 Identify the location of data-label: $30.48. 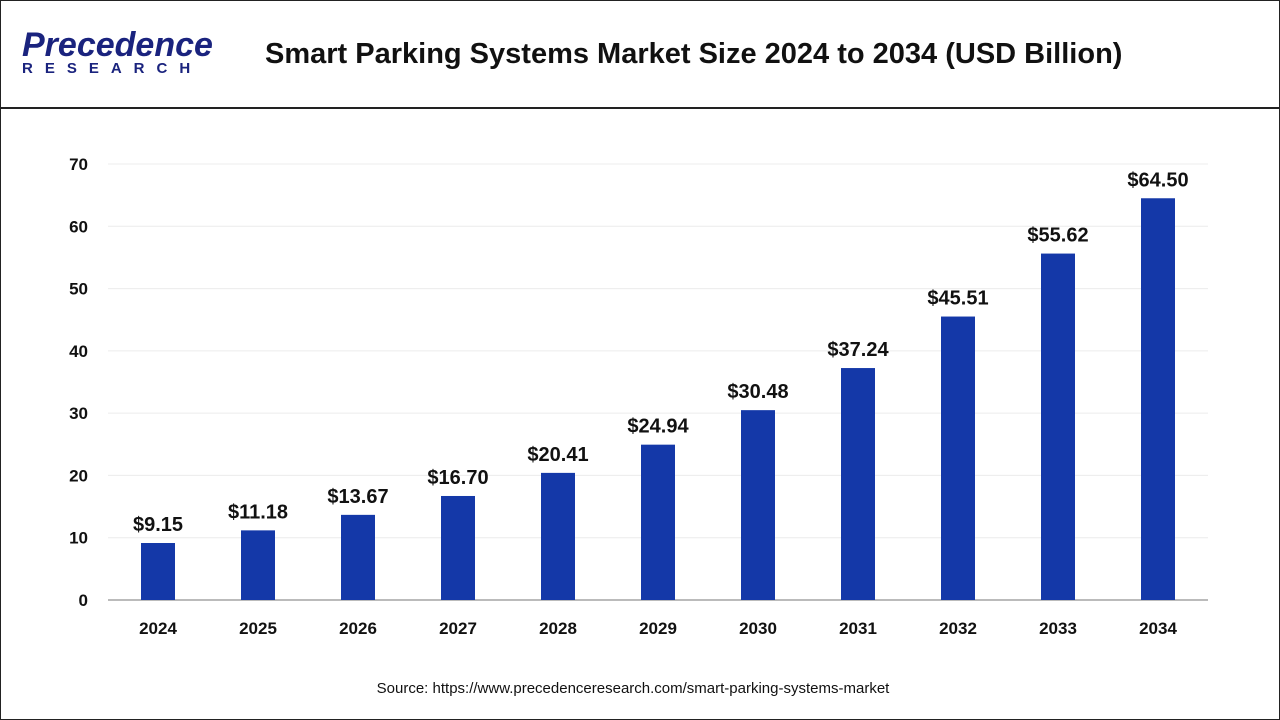
(757, 392).